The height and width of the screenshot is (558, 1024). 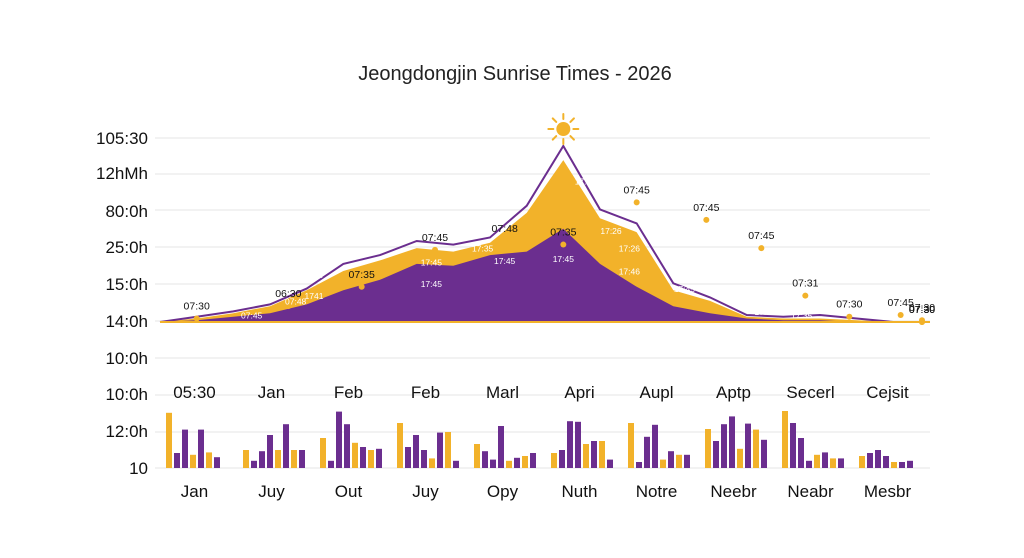 What do you see at coordinates (515, 74) in the screenshot?
I see `chart-title: Jeongdongjin Sunrise Times - 2026` at bounding box center [515, 74].